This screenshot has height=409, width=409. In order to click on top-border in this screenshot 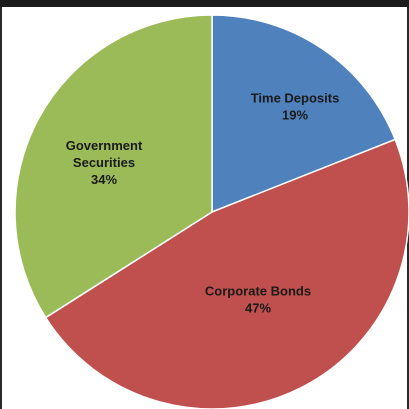, I will do `click(204, 3)`.